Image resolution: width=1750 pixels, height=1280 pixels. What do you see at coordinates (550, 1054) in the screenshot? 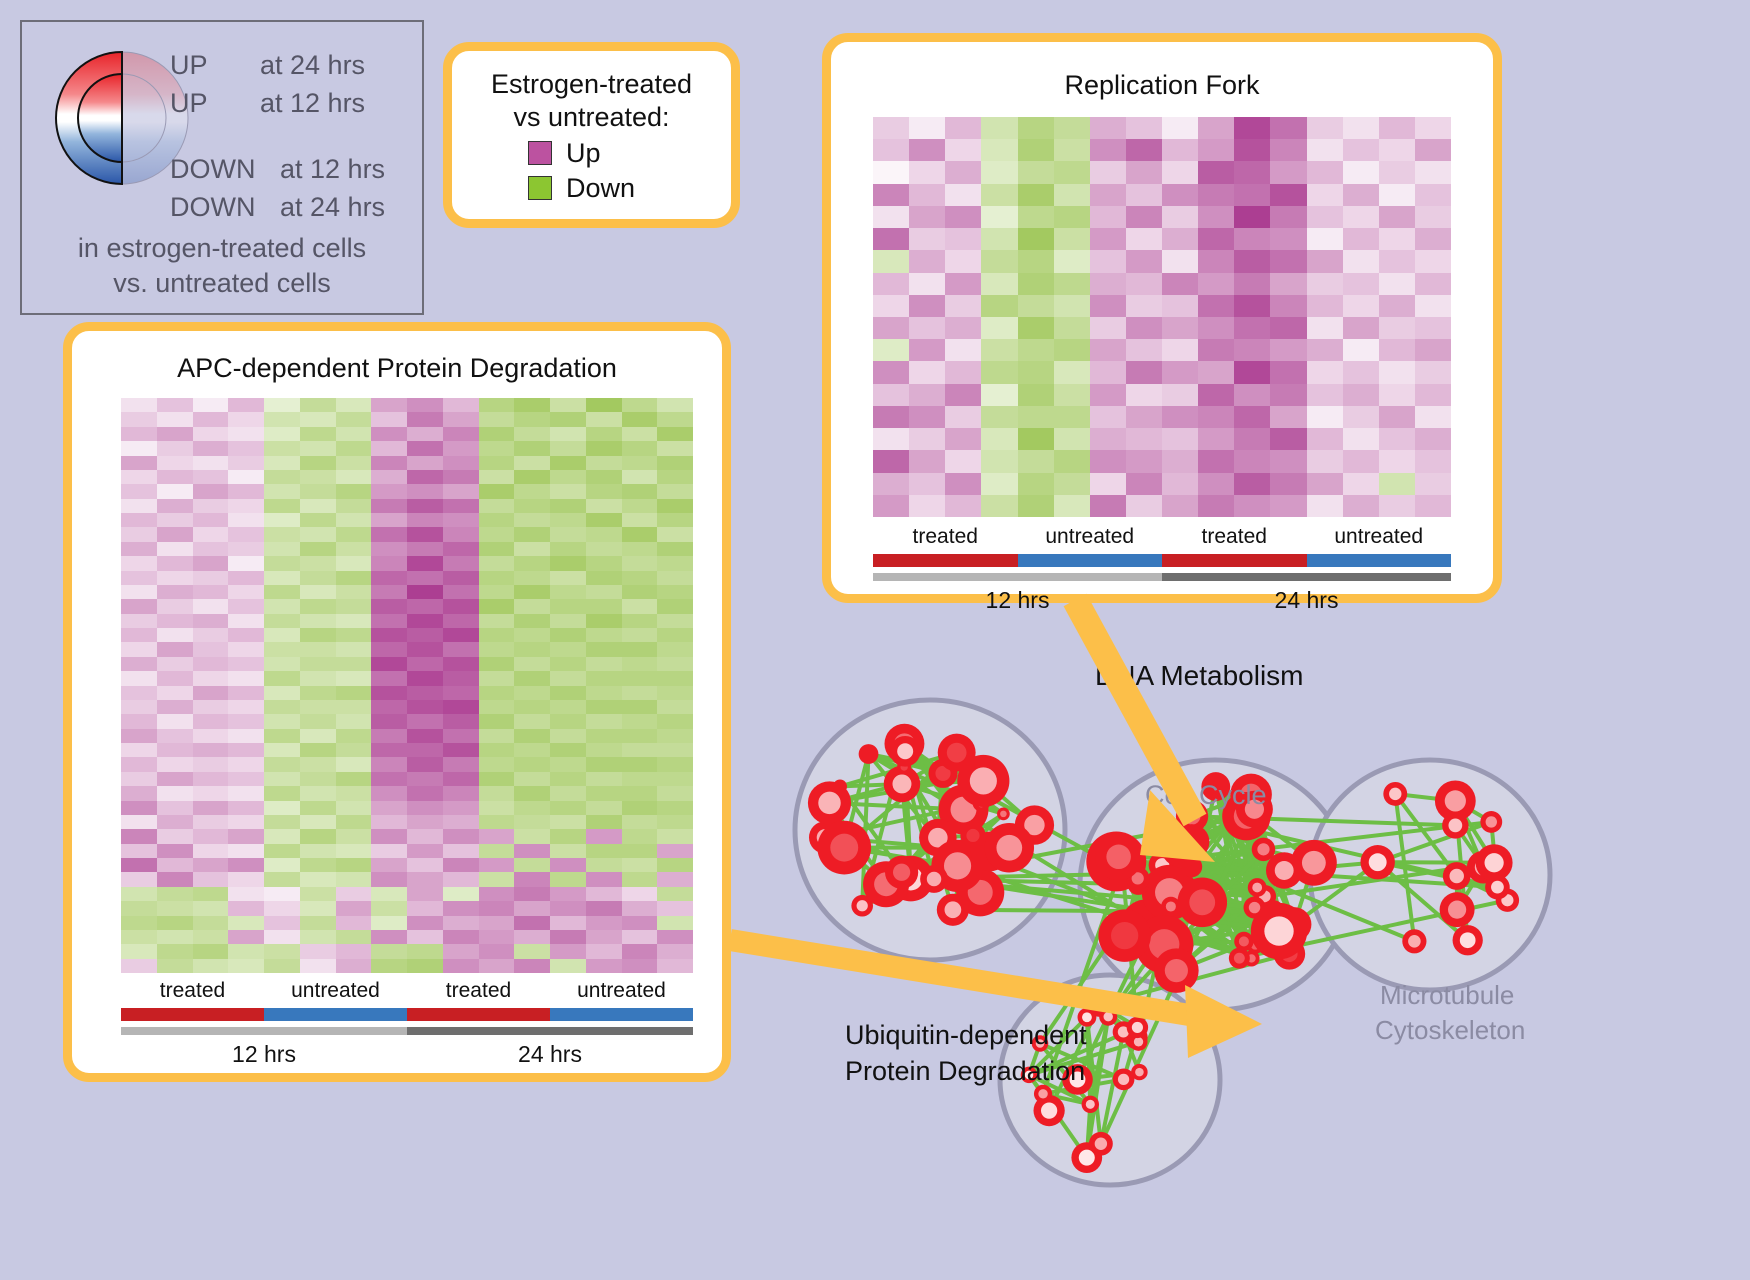
I see `time-label: 24 hrs` at bounding box center [550, 1054].